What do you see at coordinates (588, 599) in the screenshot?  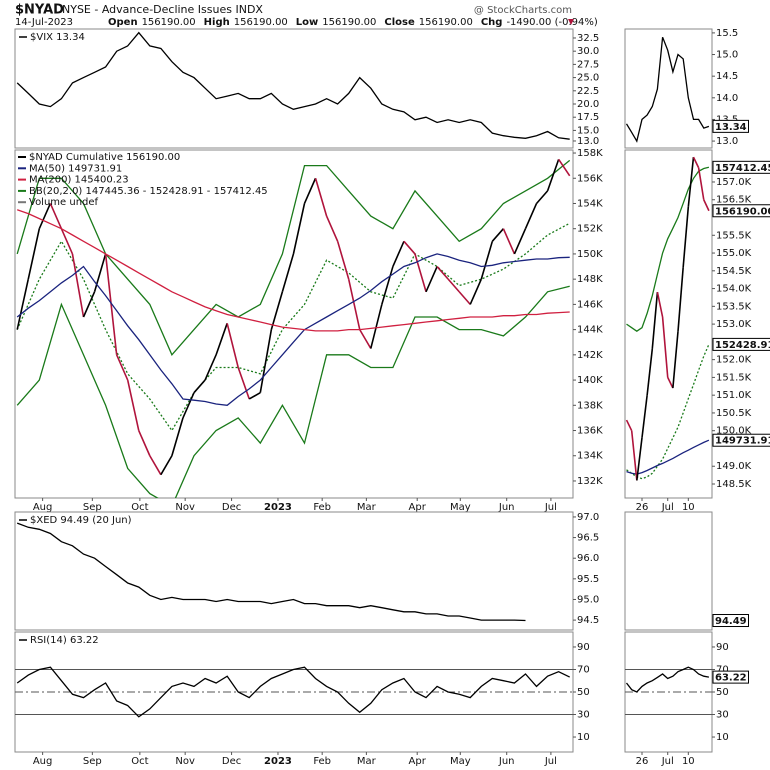 I see `y-tick-label: 95.0` at bounding box center [588, 599].